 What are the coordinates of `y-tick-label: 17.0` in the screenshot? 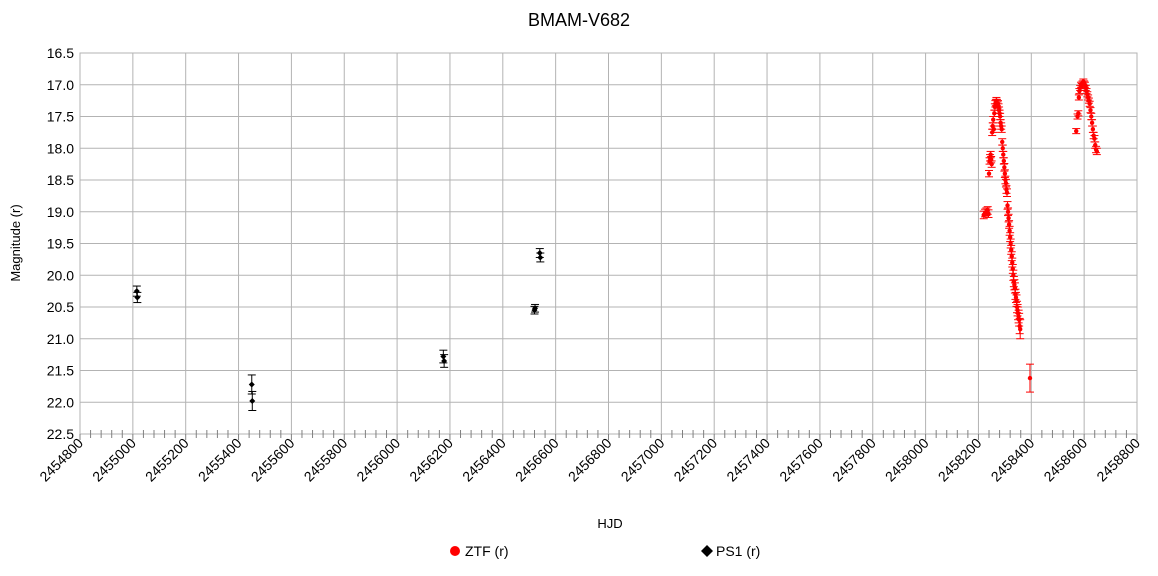 It's located at (60, 85).